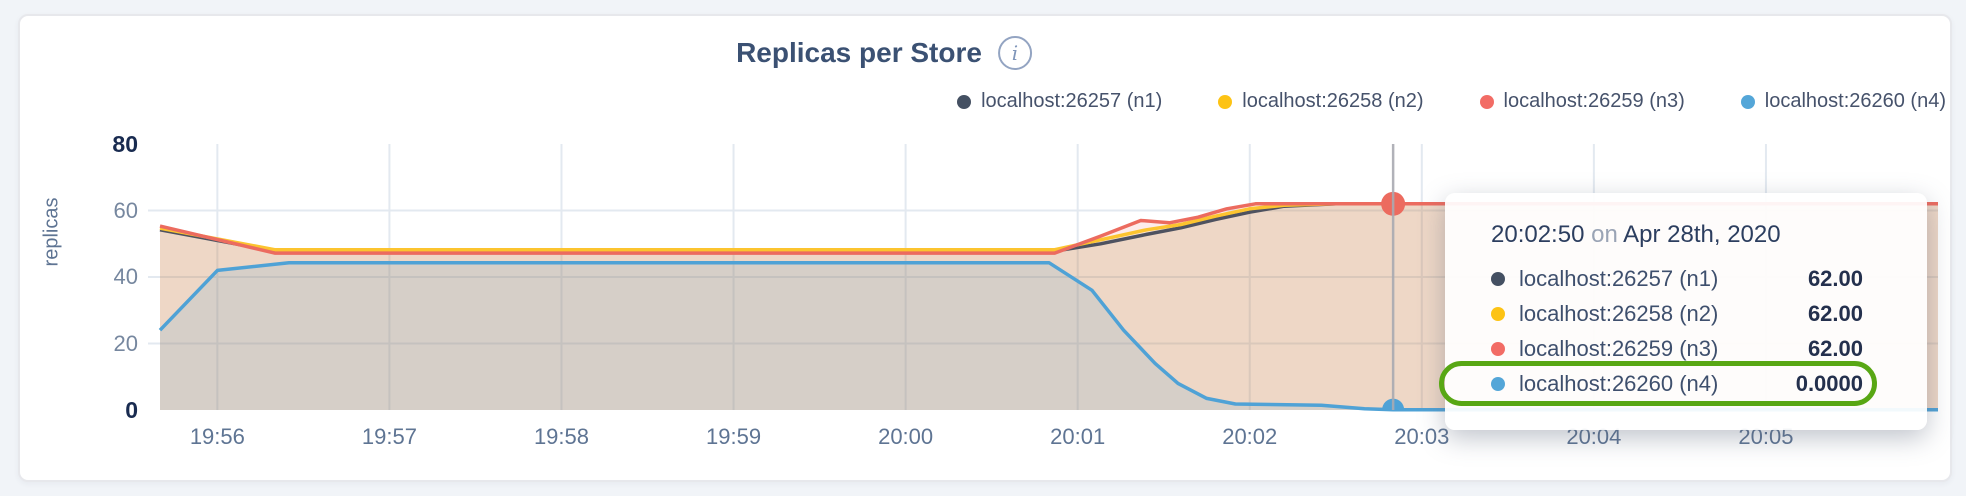 Image resolution: width=1966 pixels, height=496 pixels. Describe the element at coordinates (734, 436) in the screenshot. I see `x-axis-tick: 19:59` at that location.